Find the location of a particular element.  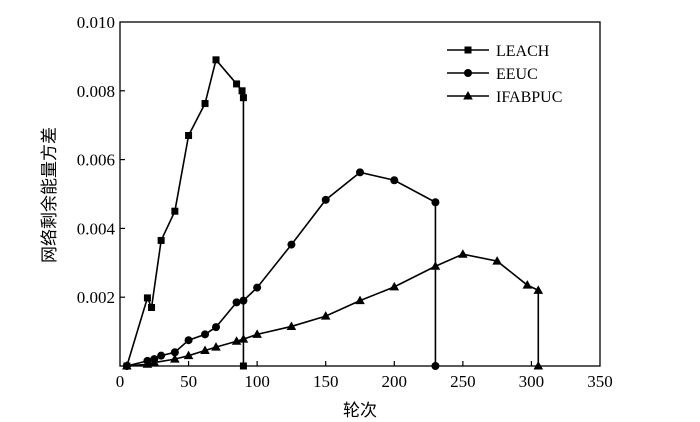

y-axis-title: 网络剩余能量方差 is located at coordinates (50, 195).